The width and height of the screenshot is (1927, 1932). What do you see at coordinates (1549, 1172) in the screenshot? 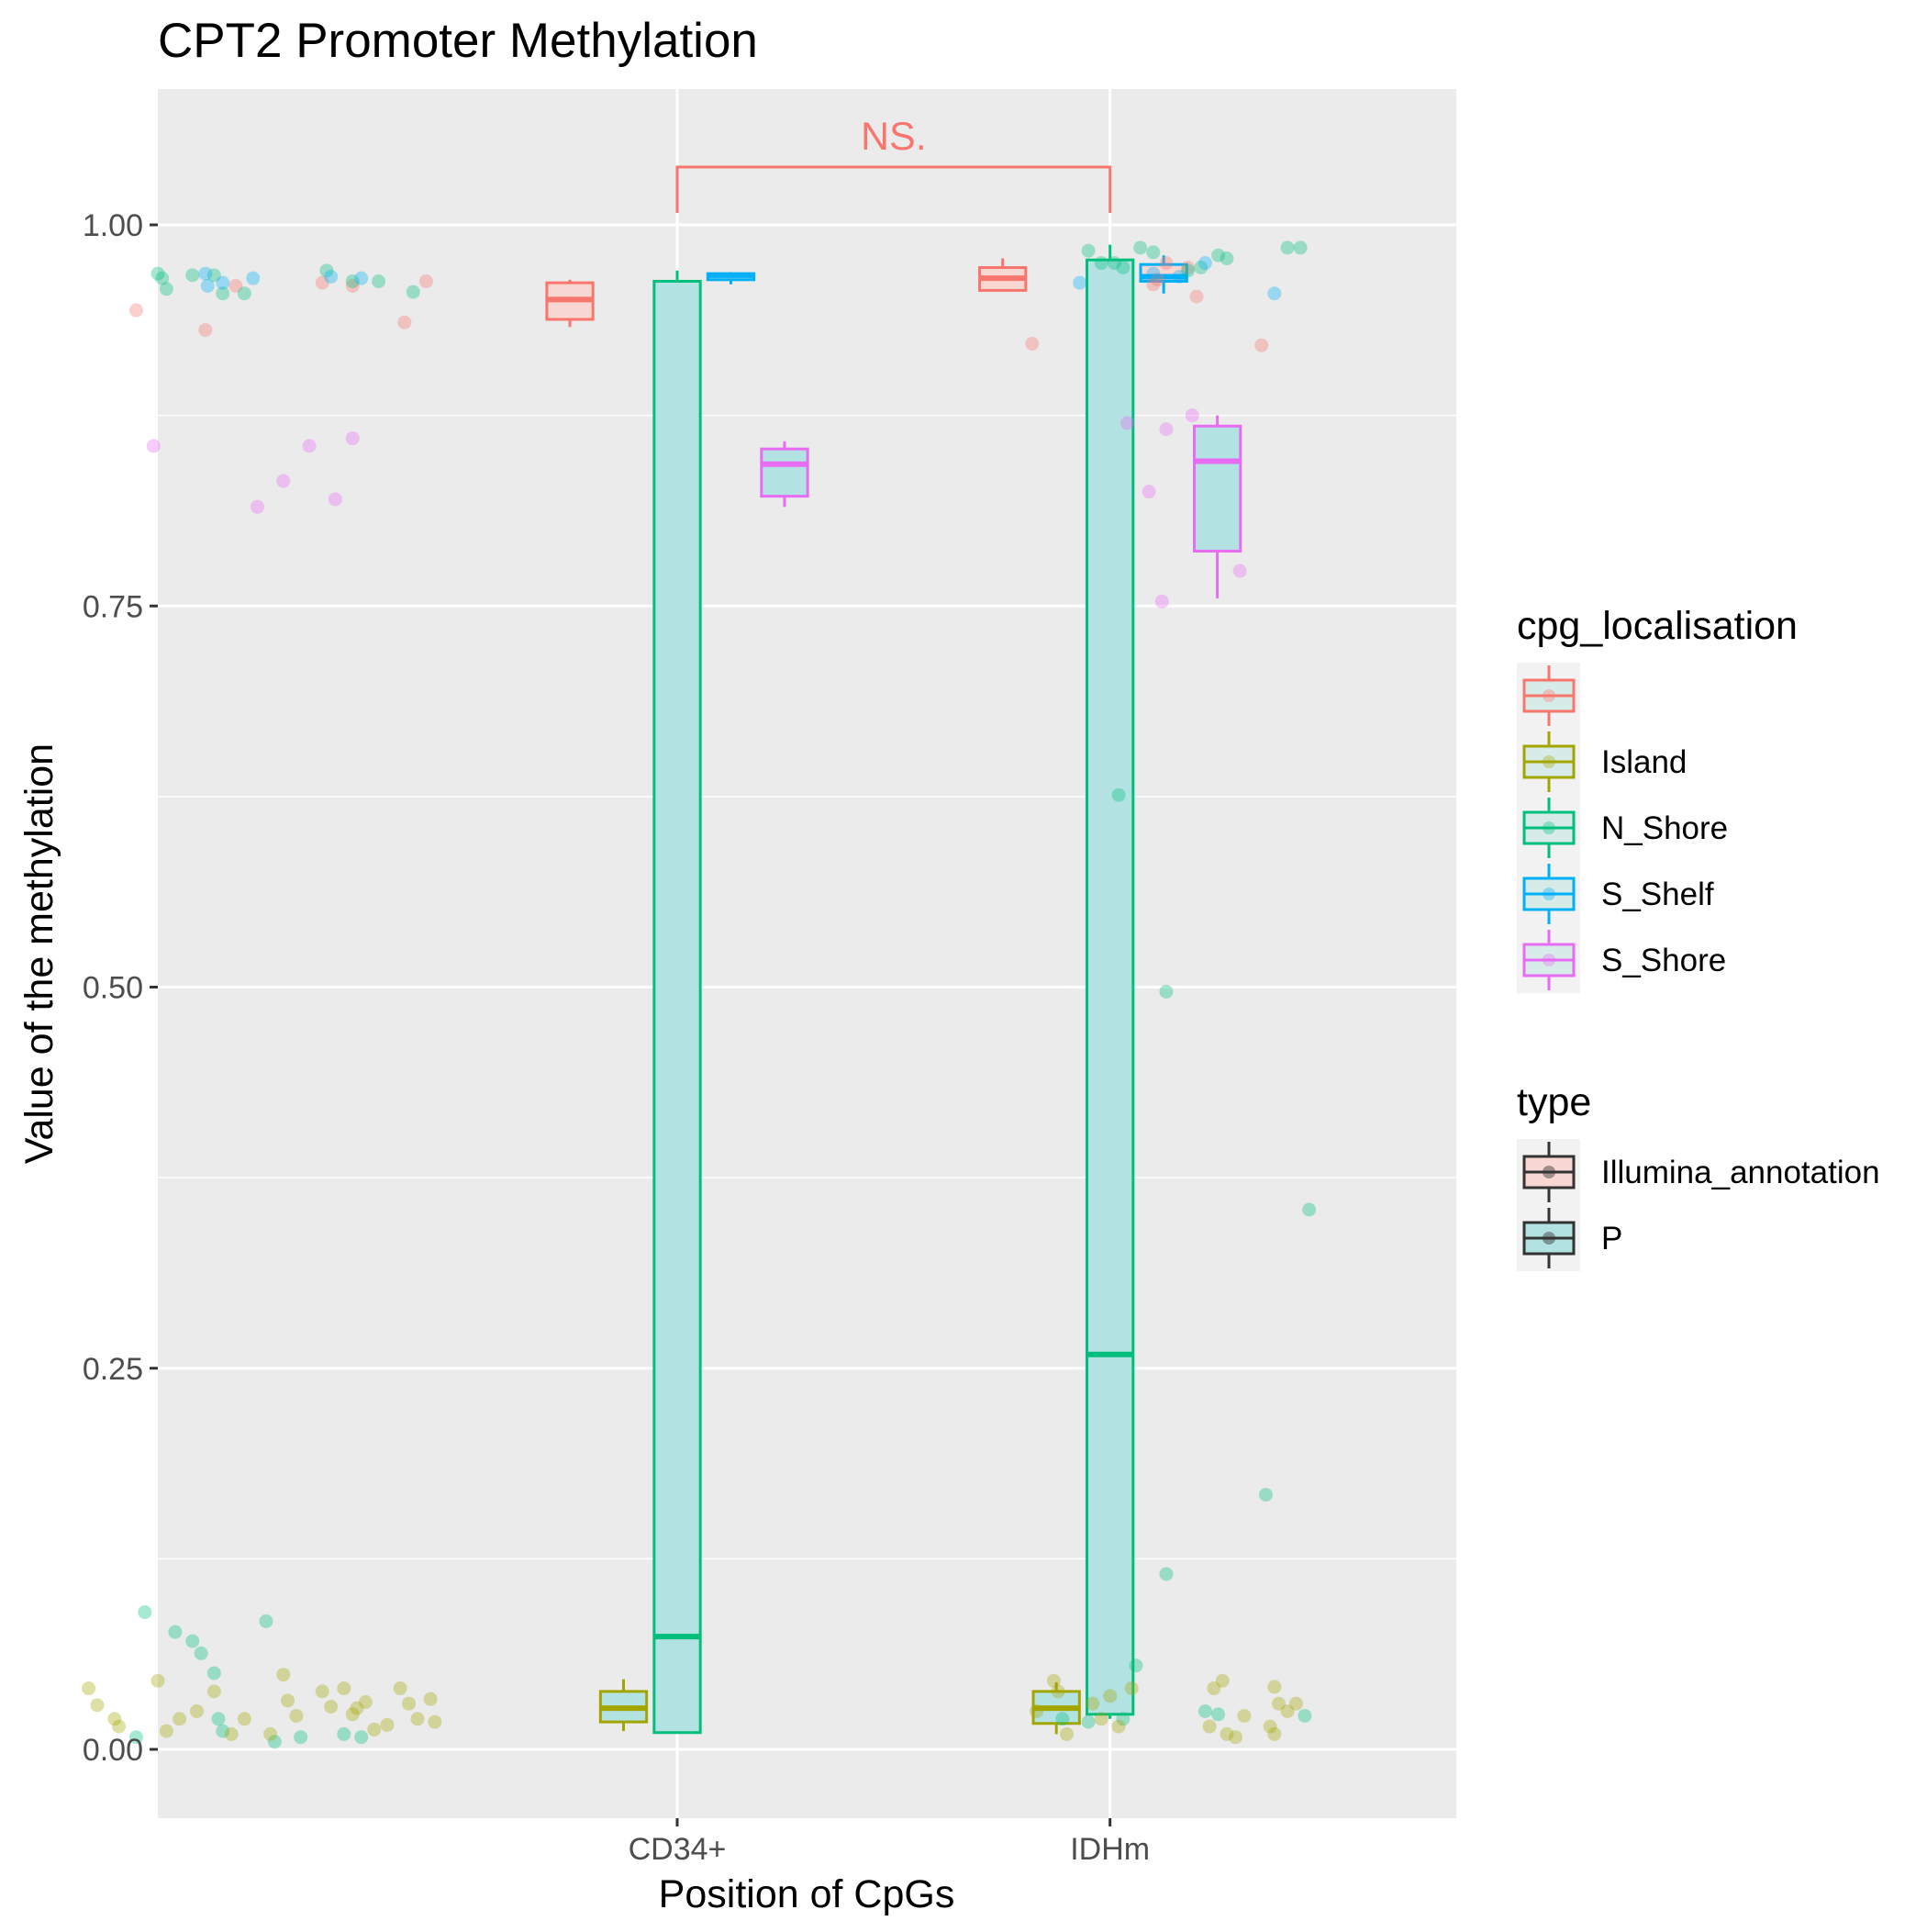
I see `legend-key-point` at bounding box center [1549, 1172].